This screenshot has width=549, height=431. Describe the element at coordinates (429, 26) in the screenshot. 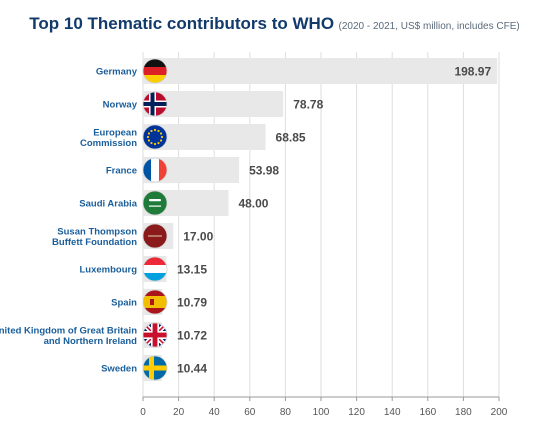

I see `chart-subtitle: (2020 - 2021, US$ million, includes CFE)` at that location.